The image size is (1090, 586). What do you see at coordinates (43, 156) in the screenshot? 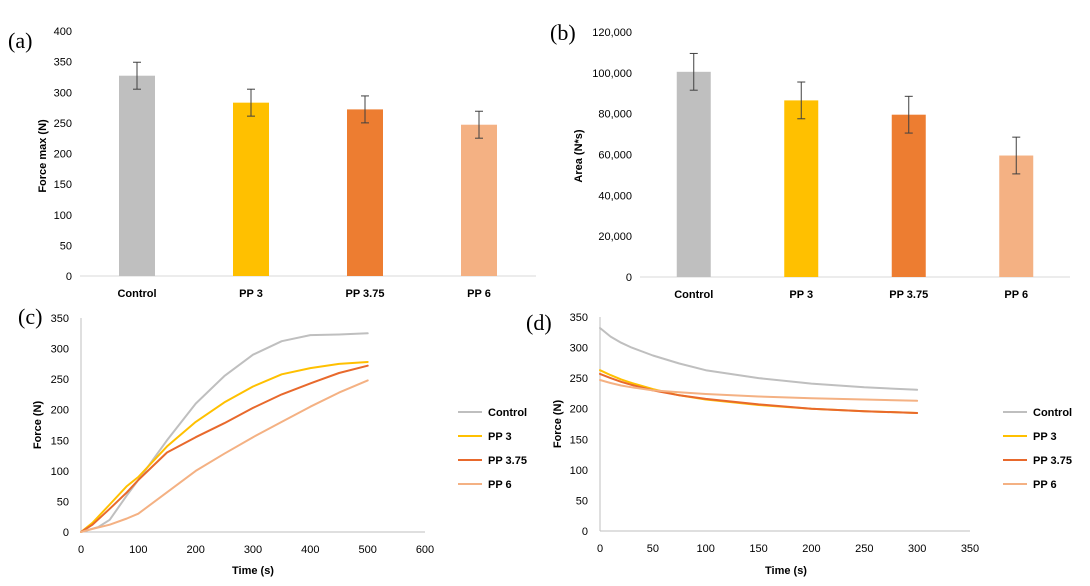
I see `panel-a-ylabel: Force max (N)` at bounding box center [43, 156].